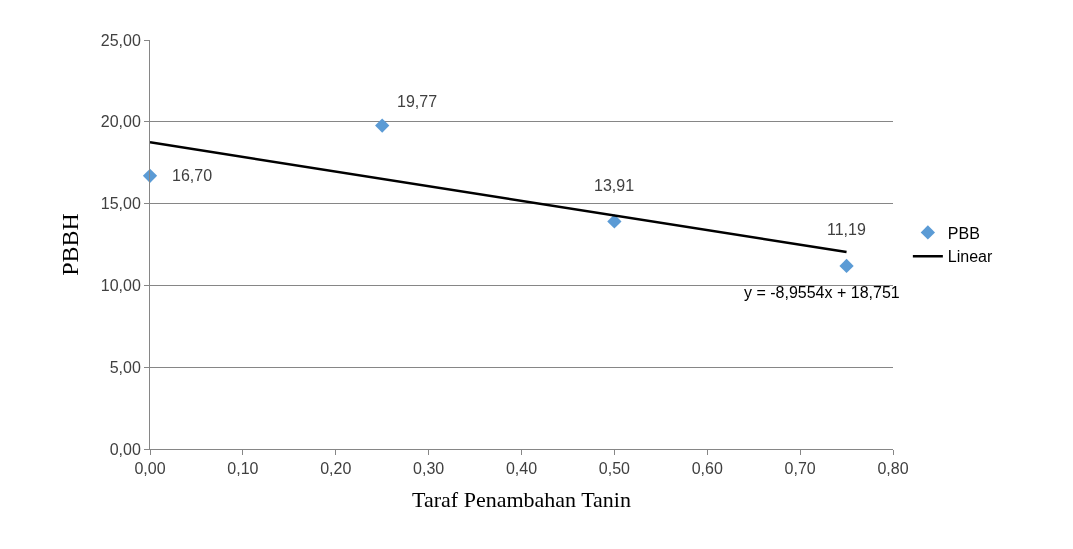  Describe the element at coordinates (846, 229) in the screenshot. I see `data-label: 11,19` at that location.